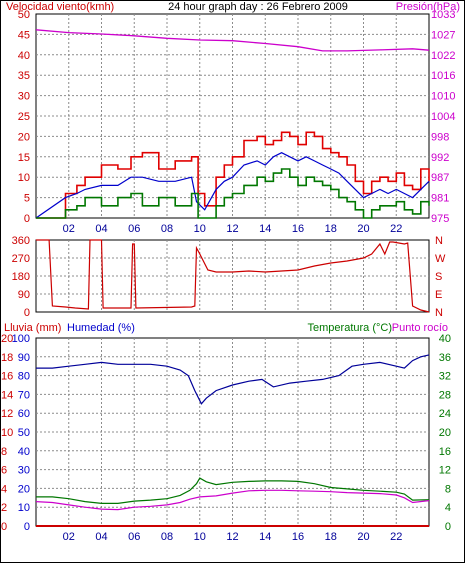 Image resolution: width=465 pixels, height=563 pixels. Describe the element at coordinates (24, 137) in the screenshot. I see `wind-speed-tick-label: 20` at that location.